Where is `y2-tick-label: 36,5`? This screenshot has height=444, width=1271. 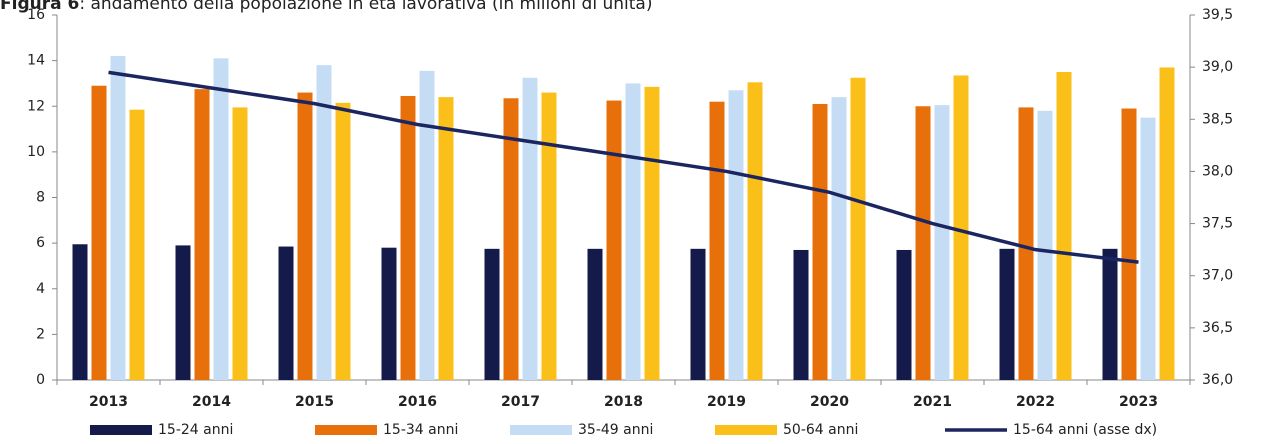
y2-tick-label: 36,5 is located at coordinates (1217, 328).